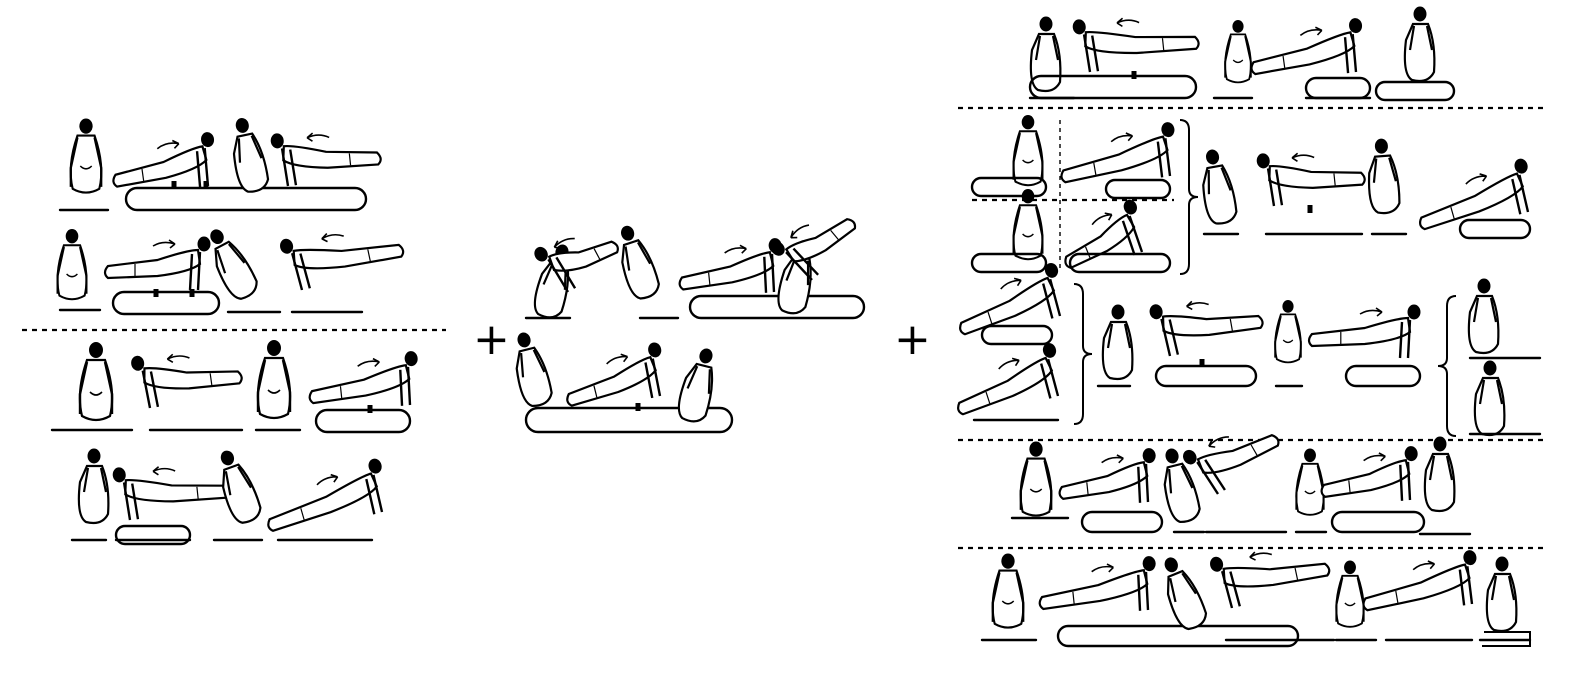 The width and height of the screenshot is (1588, 686). Describe the element at coordinates (690, 326) in the screenshot. I see `panel-middle-sequences` at that location.